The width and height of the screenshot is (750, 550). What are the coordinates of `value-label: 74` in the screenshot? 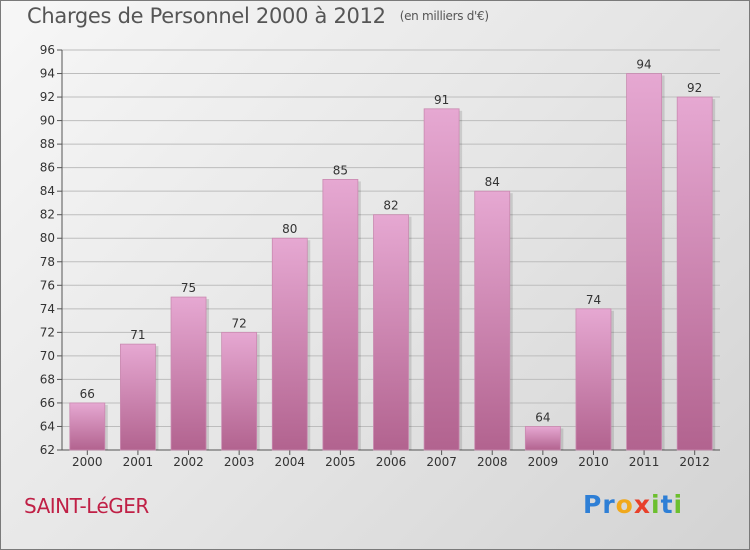 It's located at (593, 300).